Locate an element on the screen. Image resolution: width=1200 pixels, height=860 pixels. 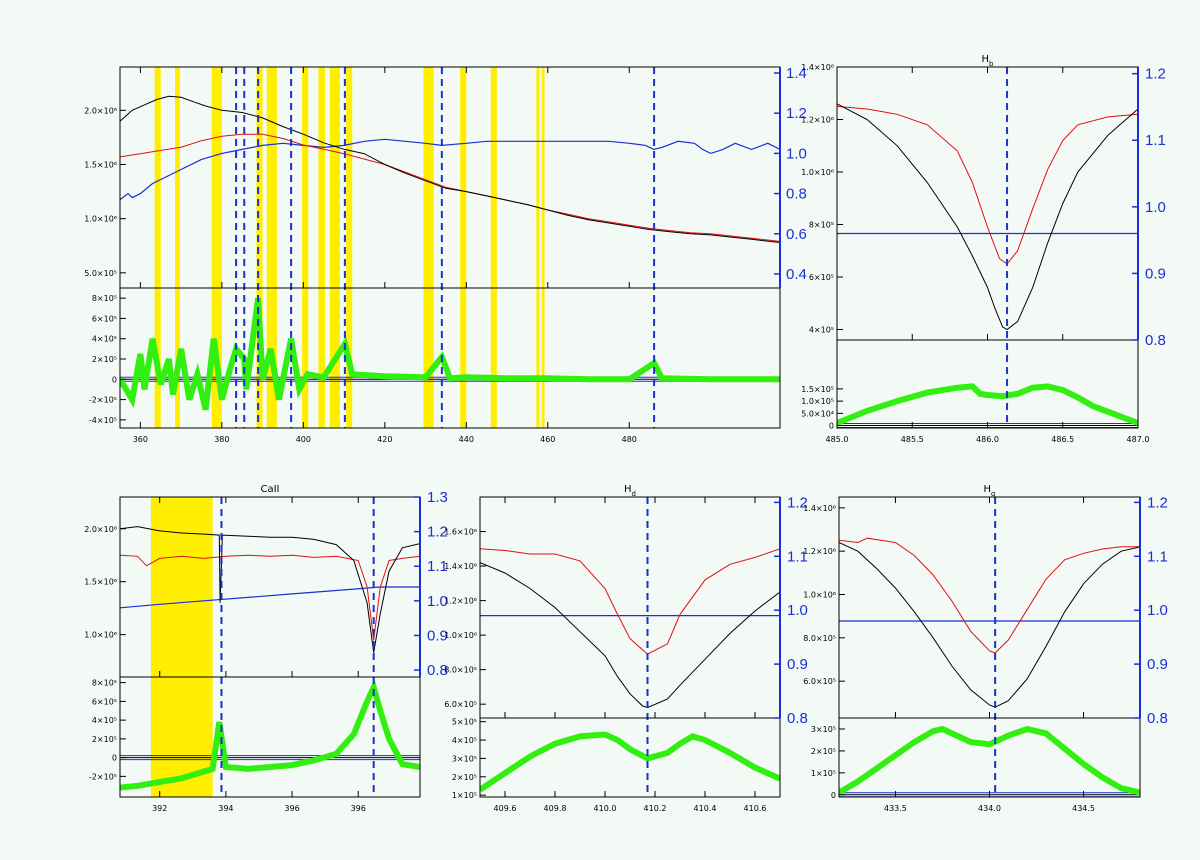
y-tick-label: 4×10⁵ is located at coordinates (821, 330).